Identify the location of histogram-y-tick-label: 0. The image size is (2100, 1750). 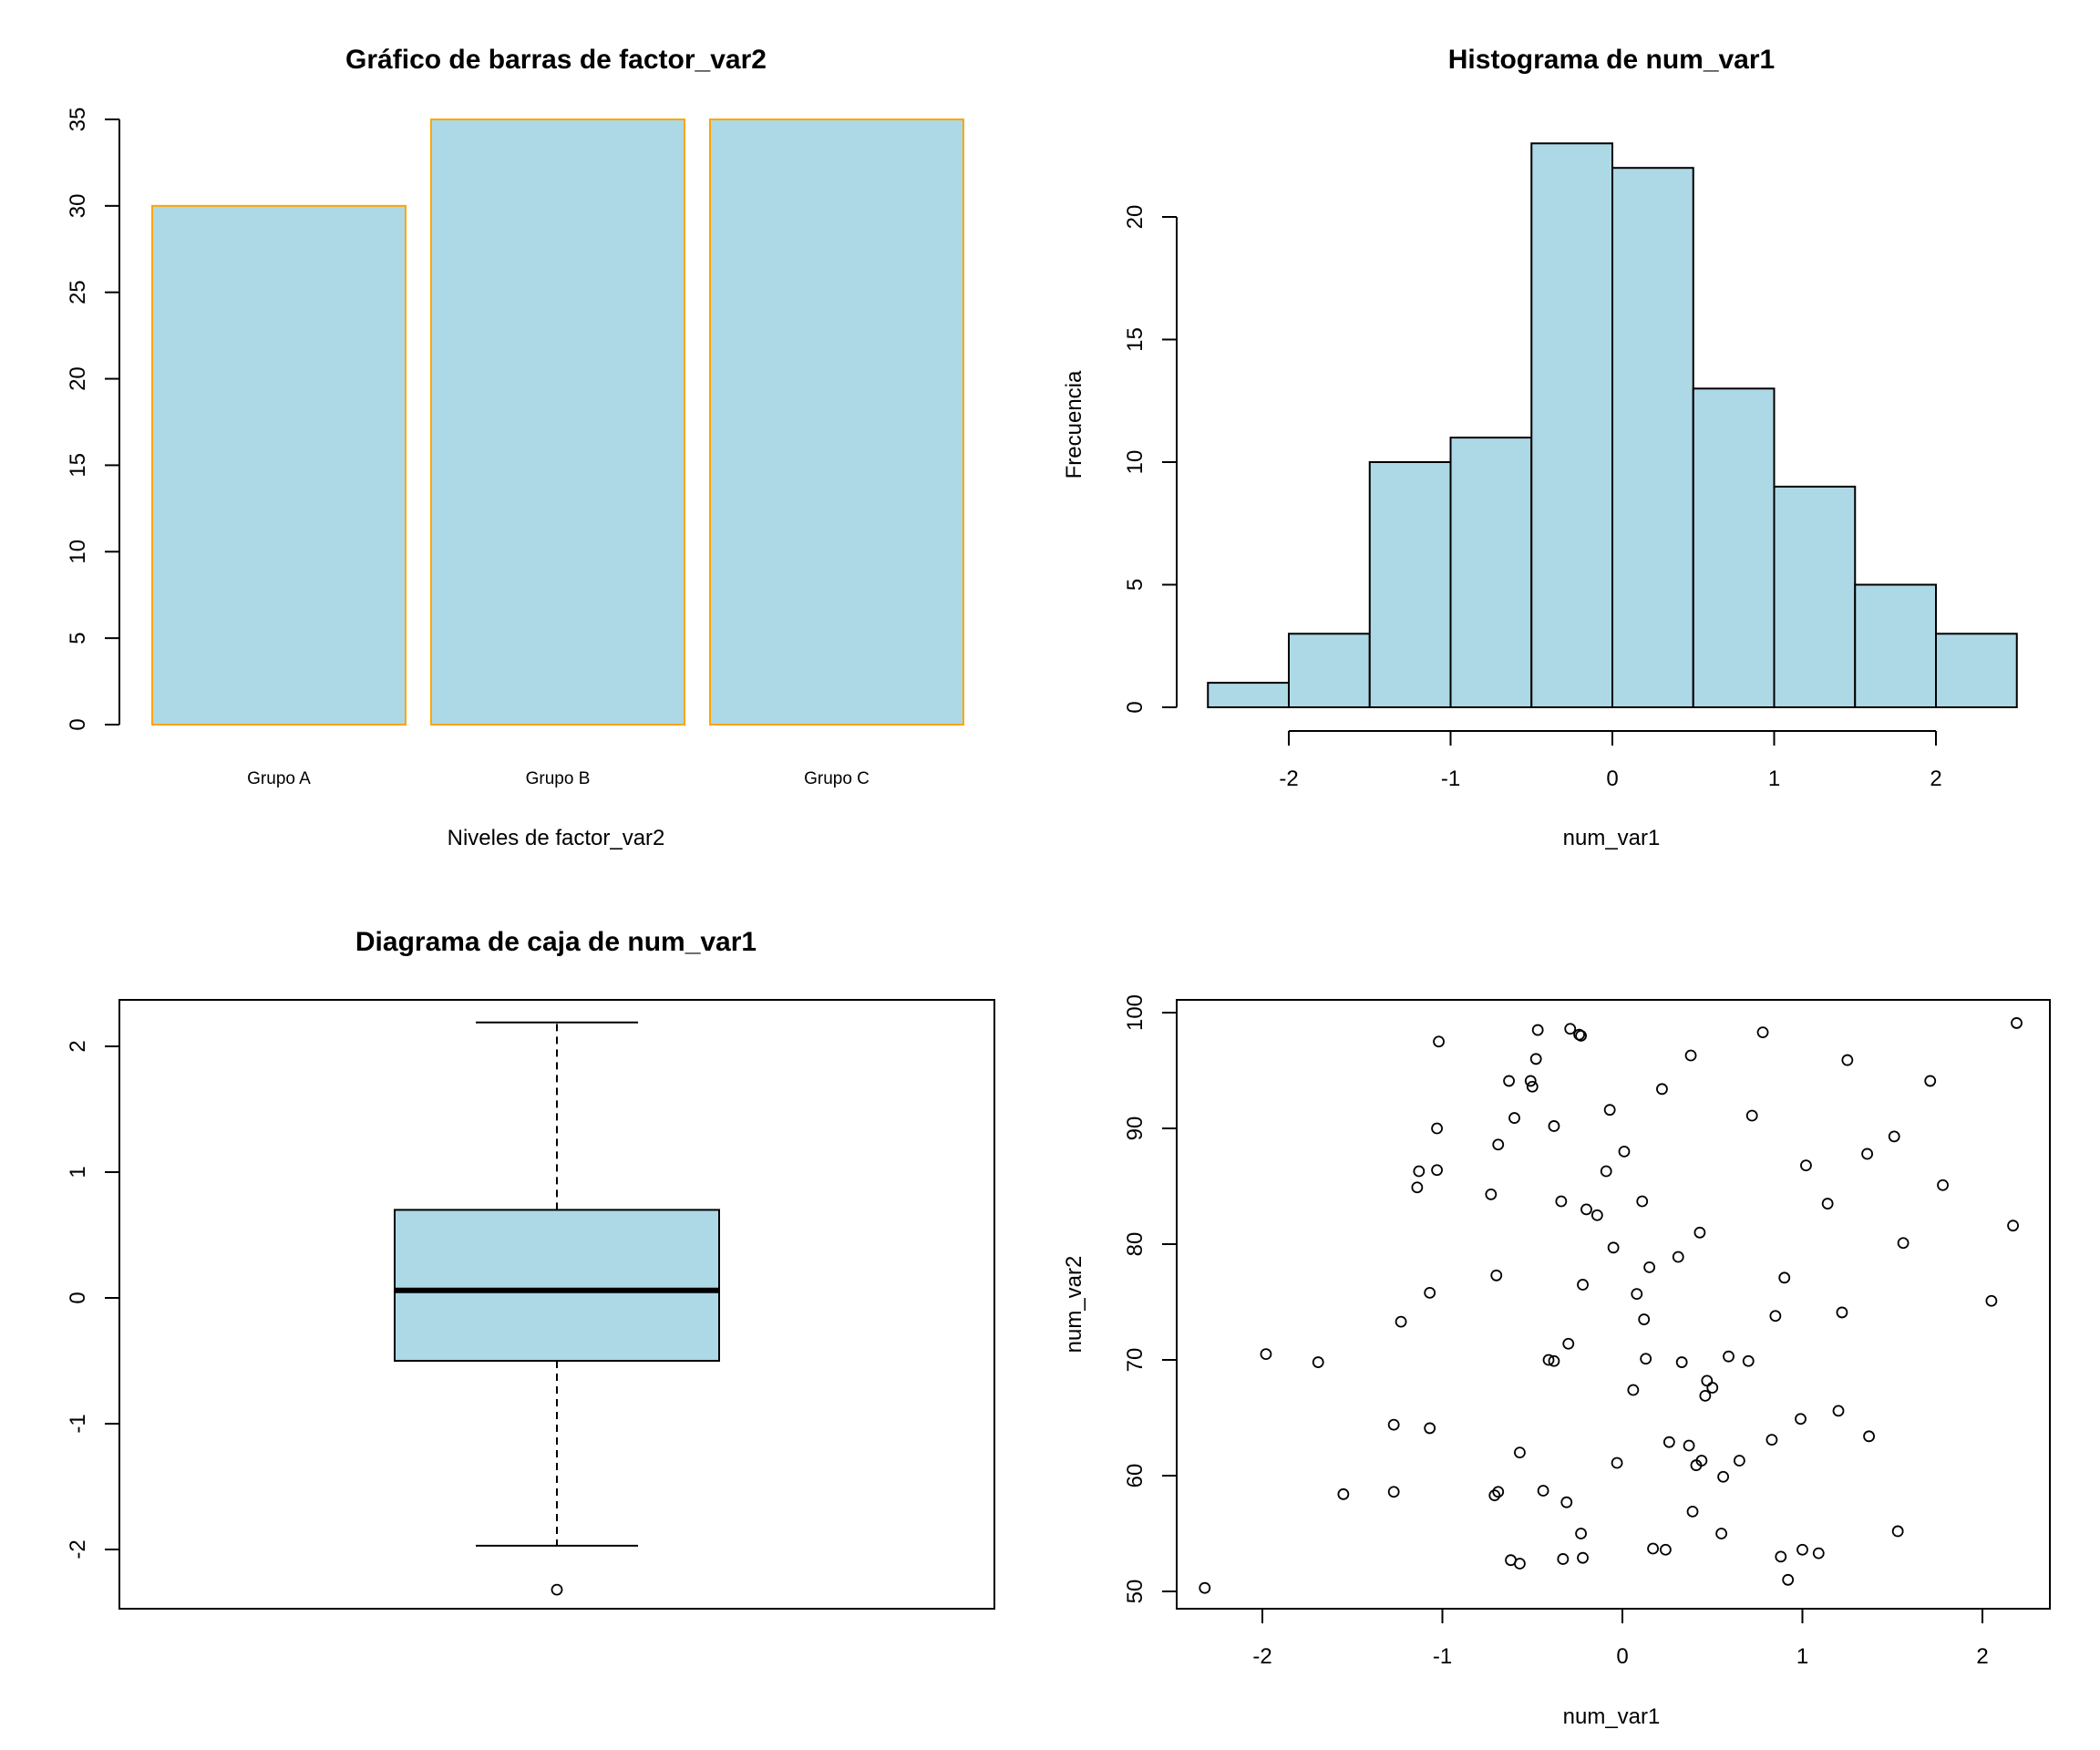
(1136, 707).